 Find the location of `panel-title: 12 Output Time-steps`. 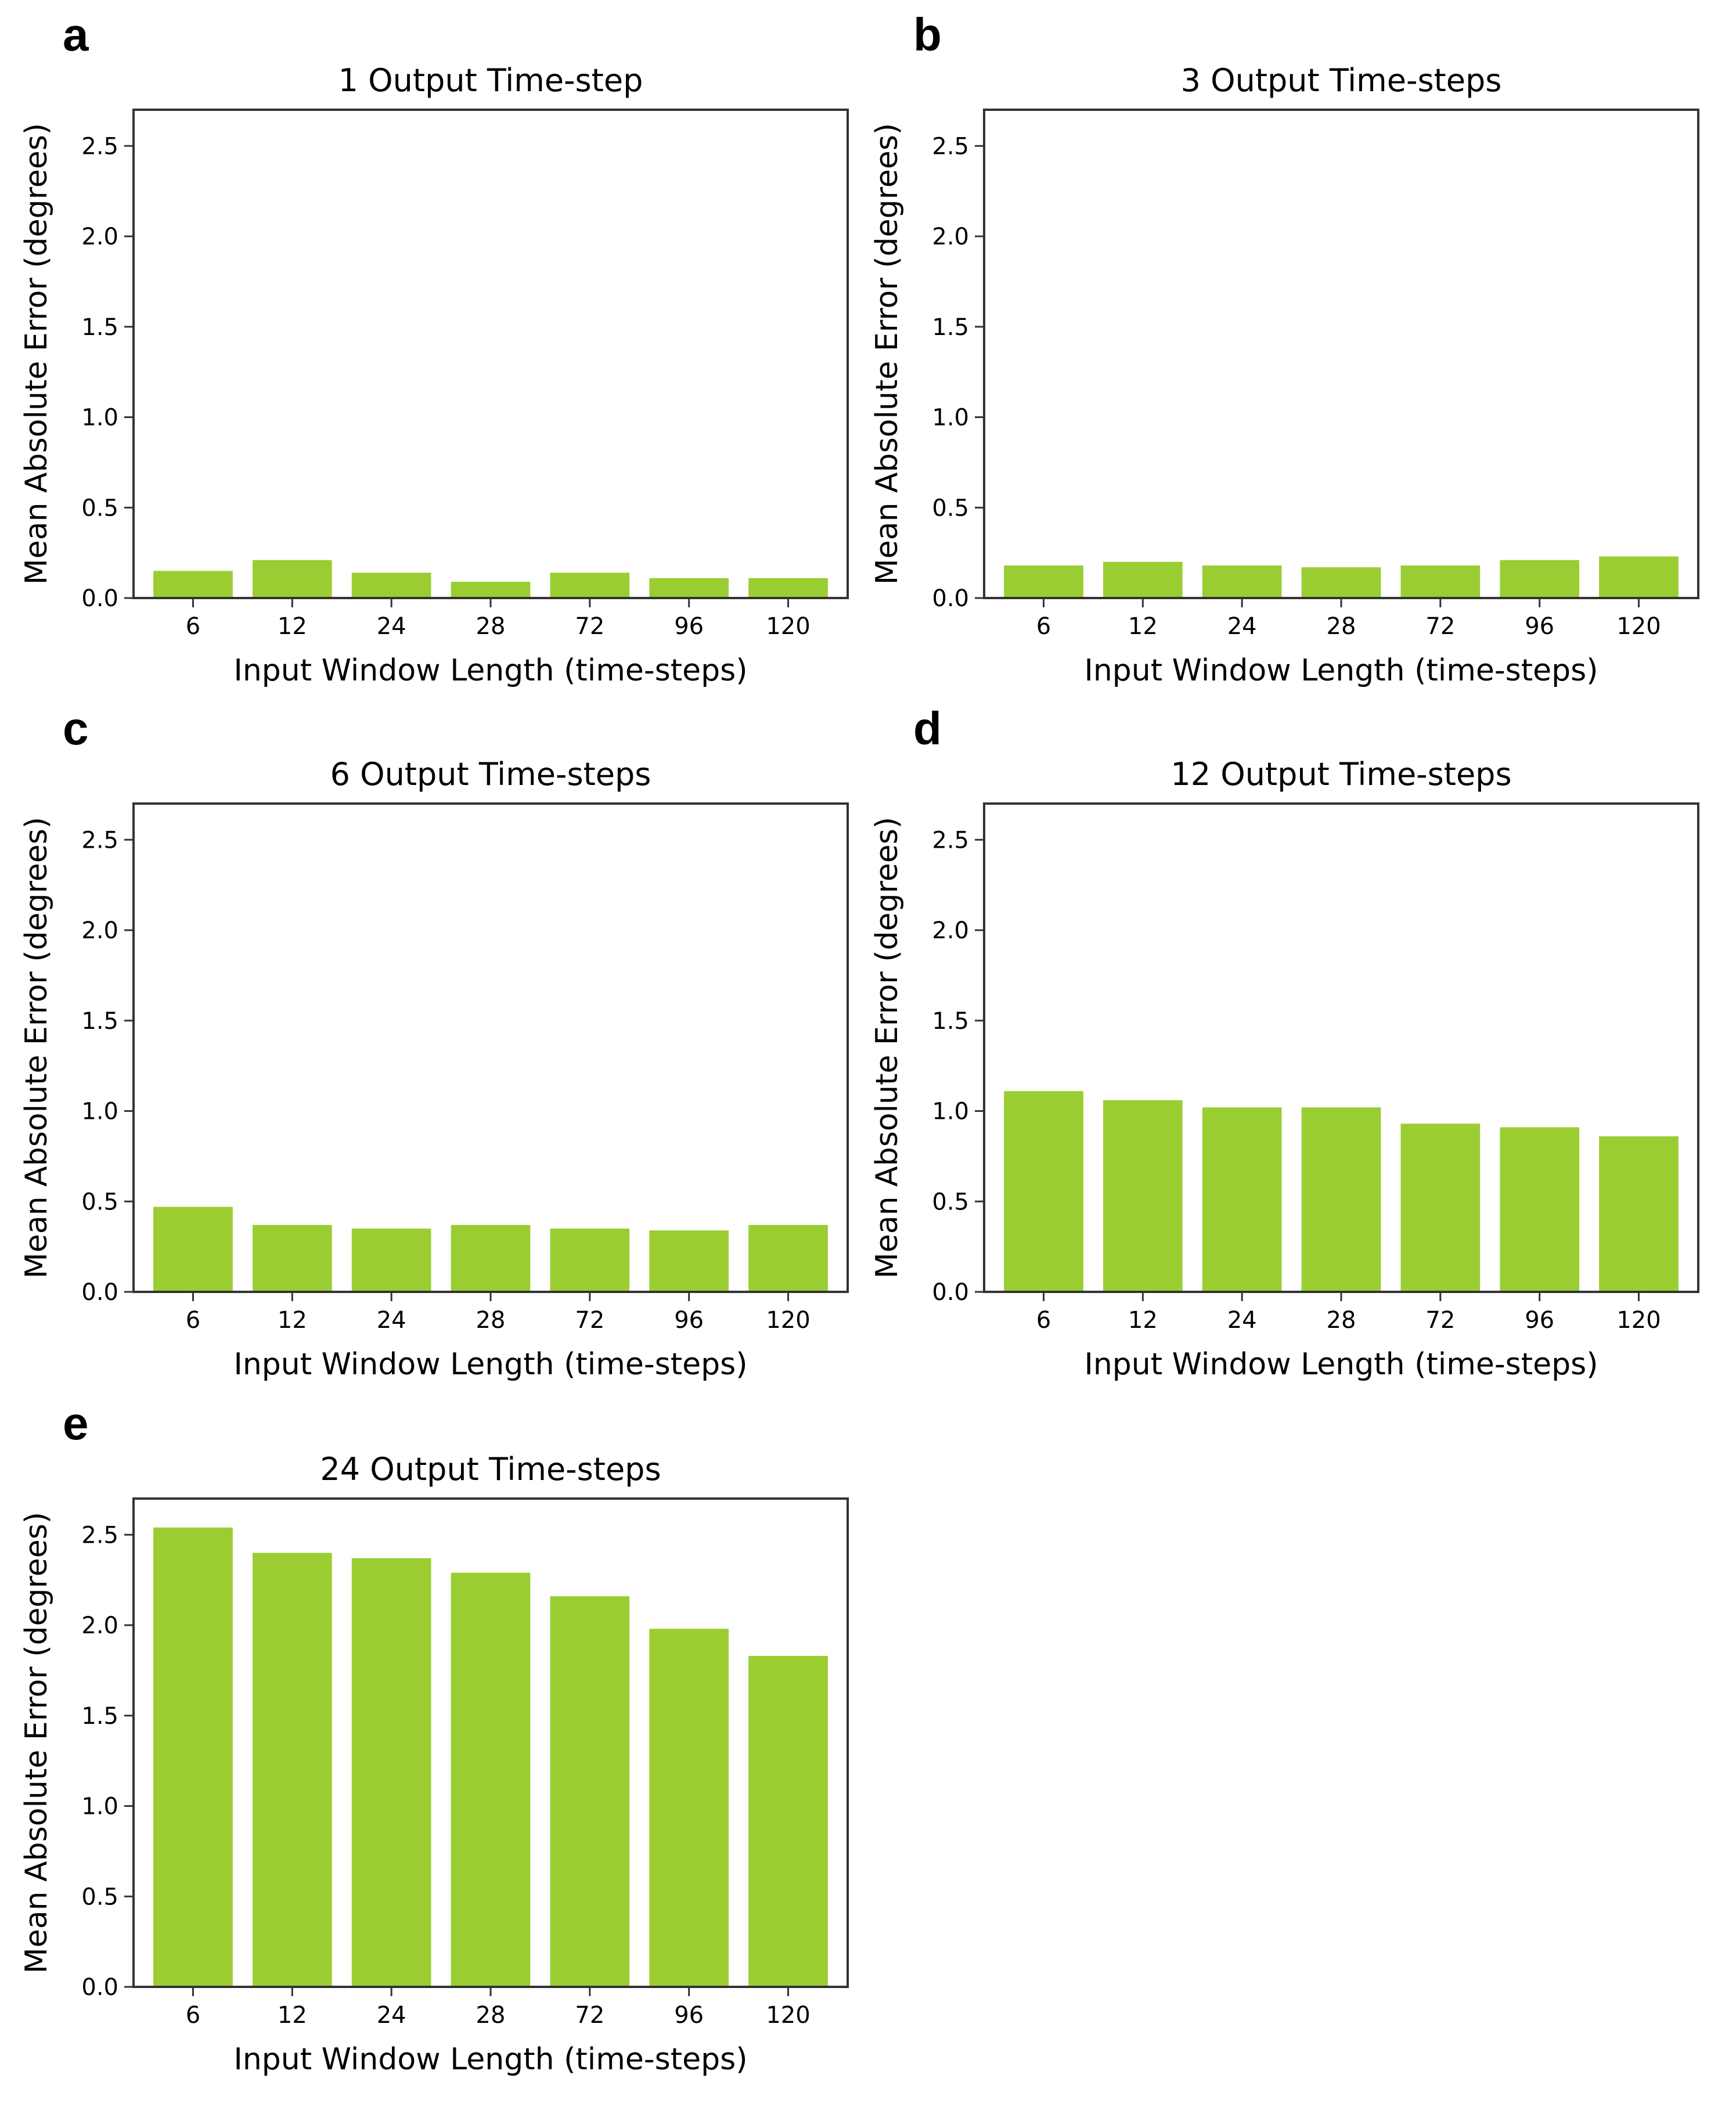

panel-title: 12 Output Time-steps is located at coordinates (1340, 774).